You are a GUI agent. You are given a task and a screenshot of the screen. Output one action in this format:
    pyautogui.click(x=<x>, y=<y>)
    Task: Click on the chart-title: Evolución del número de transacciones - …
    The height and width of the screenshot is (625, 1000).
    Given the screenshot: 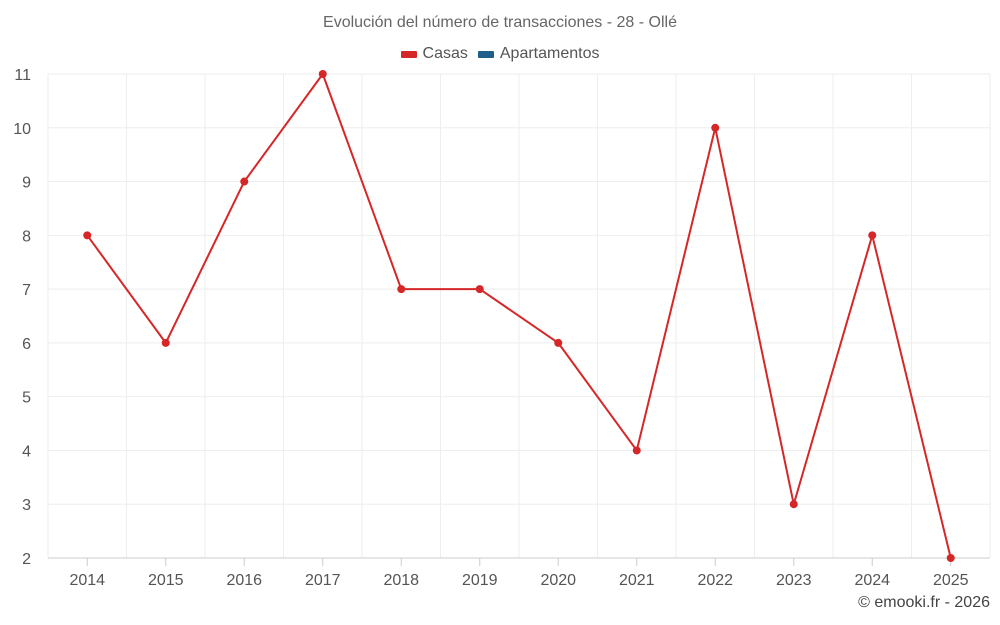 What is the action you would take?
    pyautogui.click(x=500, y=22)
    